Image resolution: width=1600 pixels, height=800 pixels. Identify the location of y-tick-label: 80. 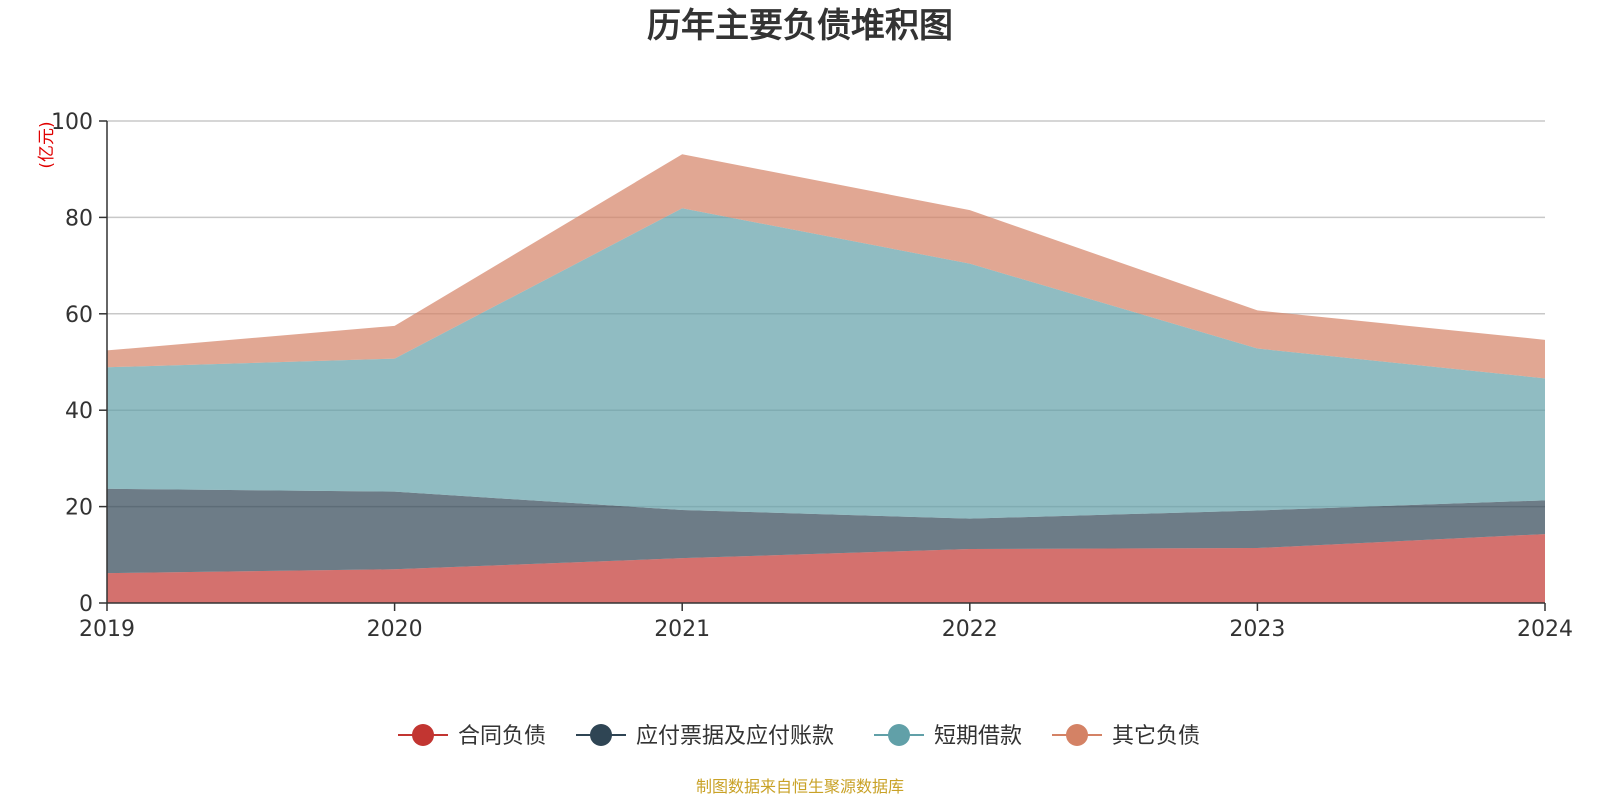
(79, 218).